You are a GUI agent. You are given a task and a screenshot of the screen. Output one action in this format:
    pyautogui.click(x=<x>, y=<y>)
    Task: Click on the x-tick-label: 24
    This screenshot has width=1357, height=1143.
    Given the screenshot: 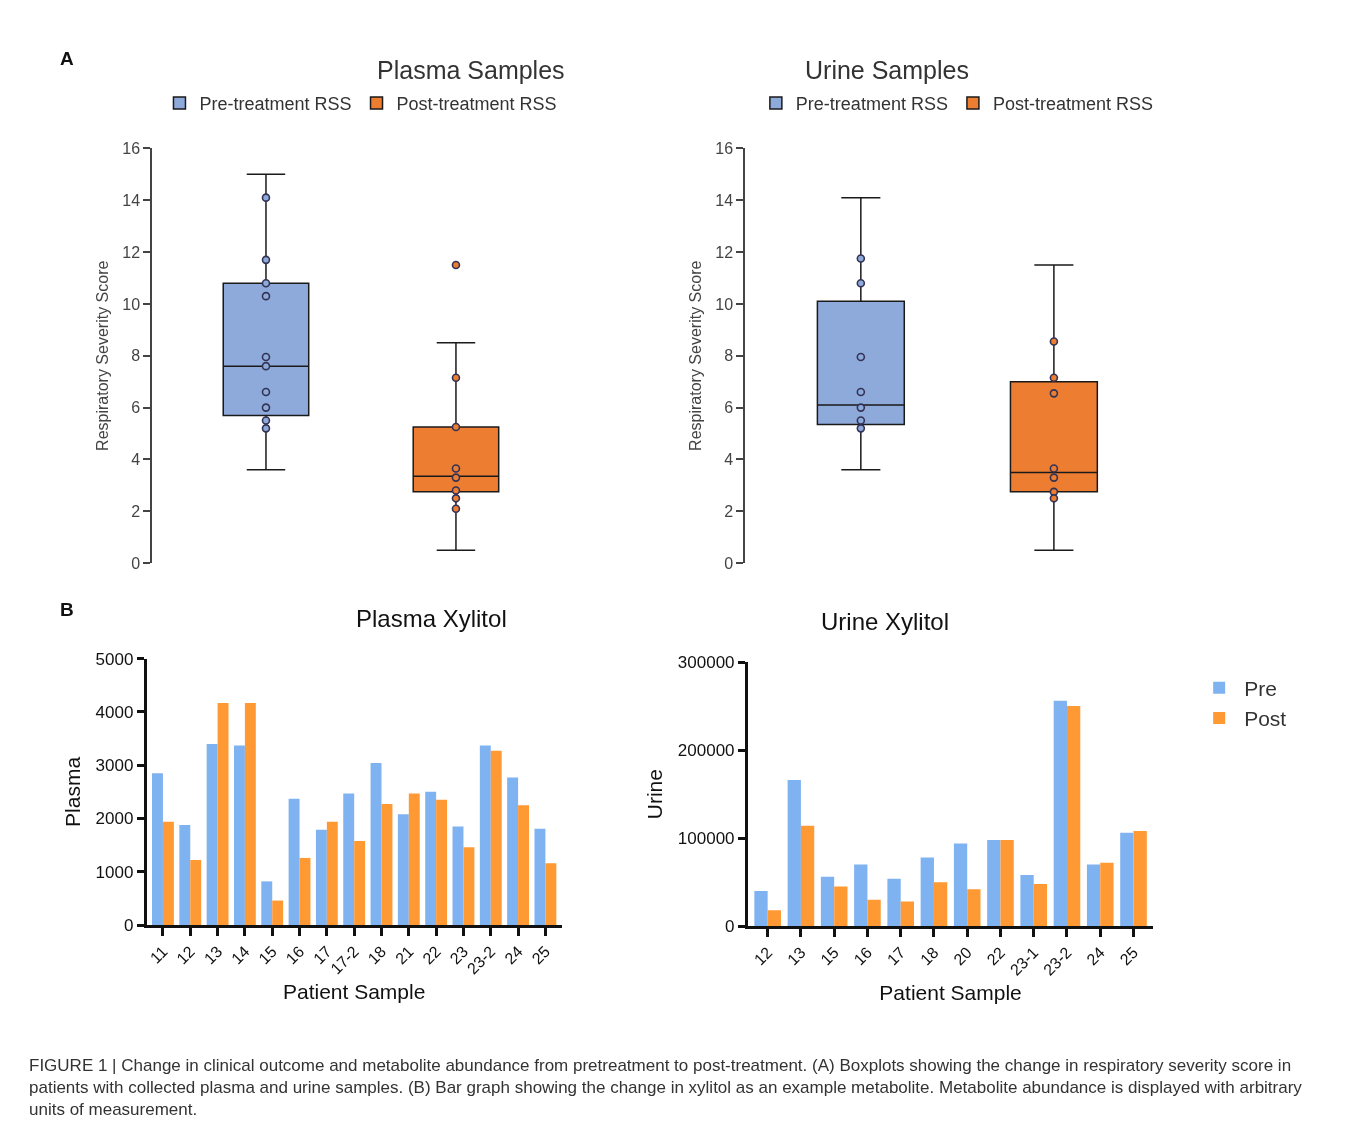 What is the action you would take?
    pyautogui.click(x=513, y=955)
    